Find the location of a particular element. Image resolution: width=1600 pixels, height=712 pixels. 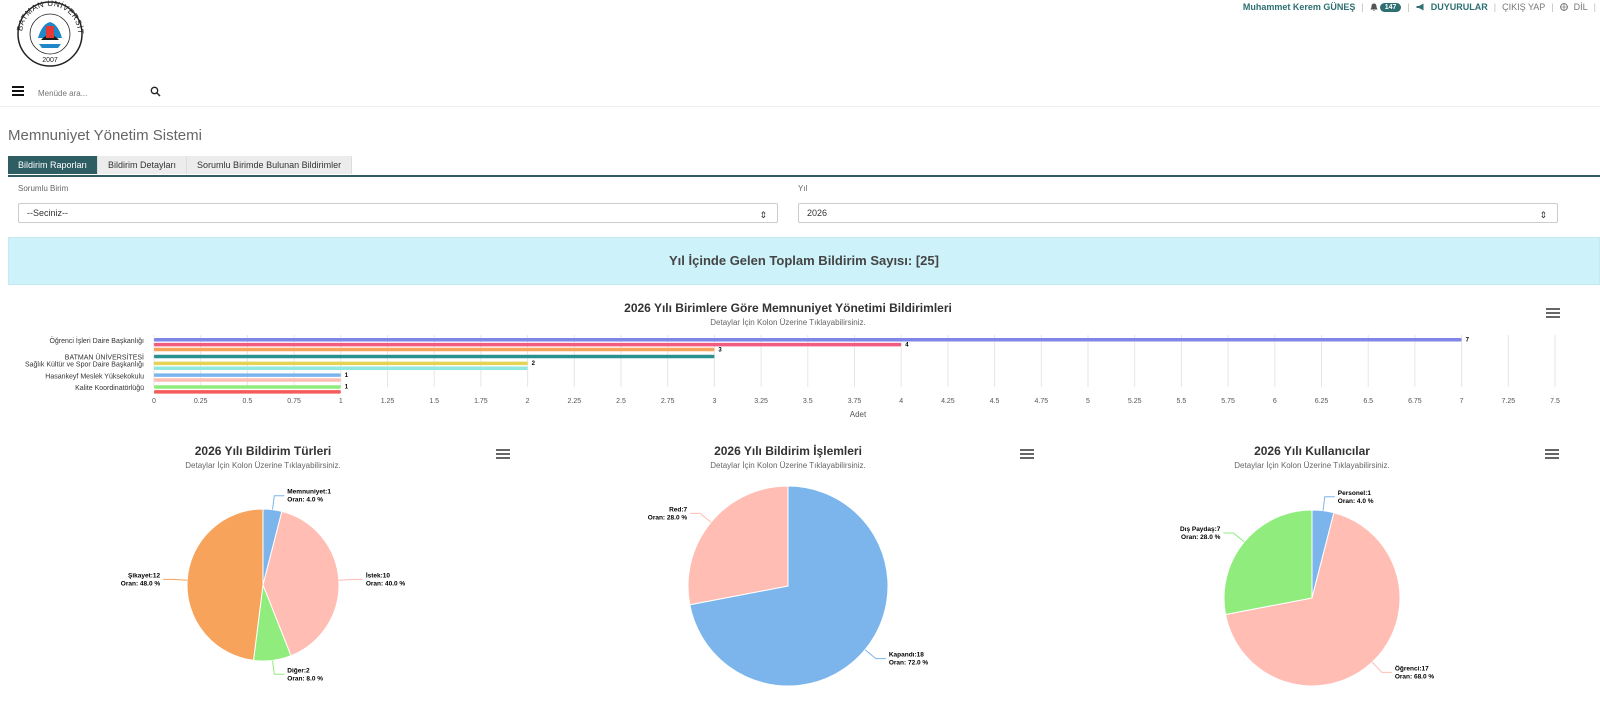

year-label: Yıl is located at coordinates (803, 188).